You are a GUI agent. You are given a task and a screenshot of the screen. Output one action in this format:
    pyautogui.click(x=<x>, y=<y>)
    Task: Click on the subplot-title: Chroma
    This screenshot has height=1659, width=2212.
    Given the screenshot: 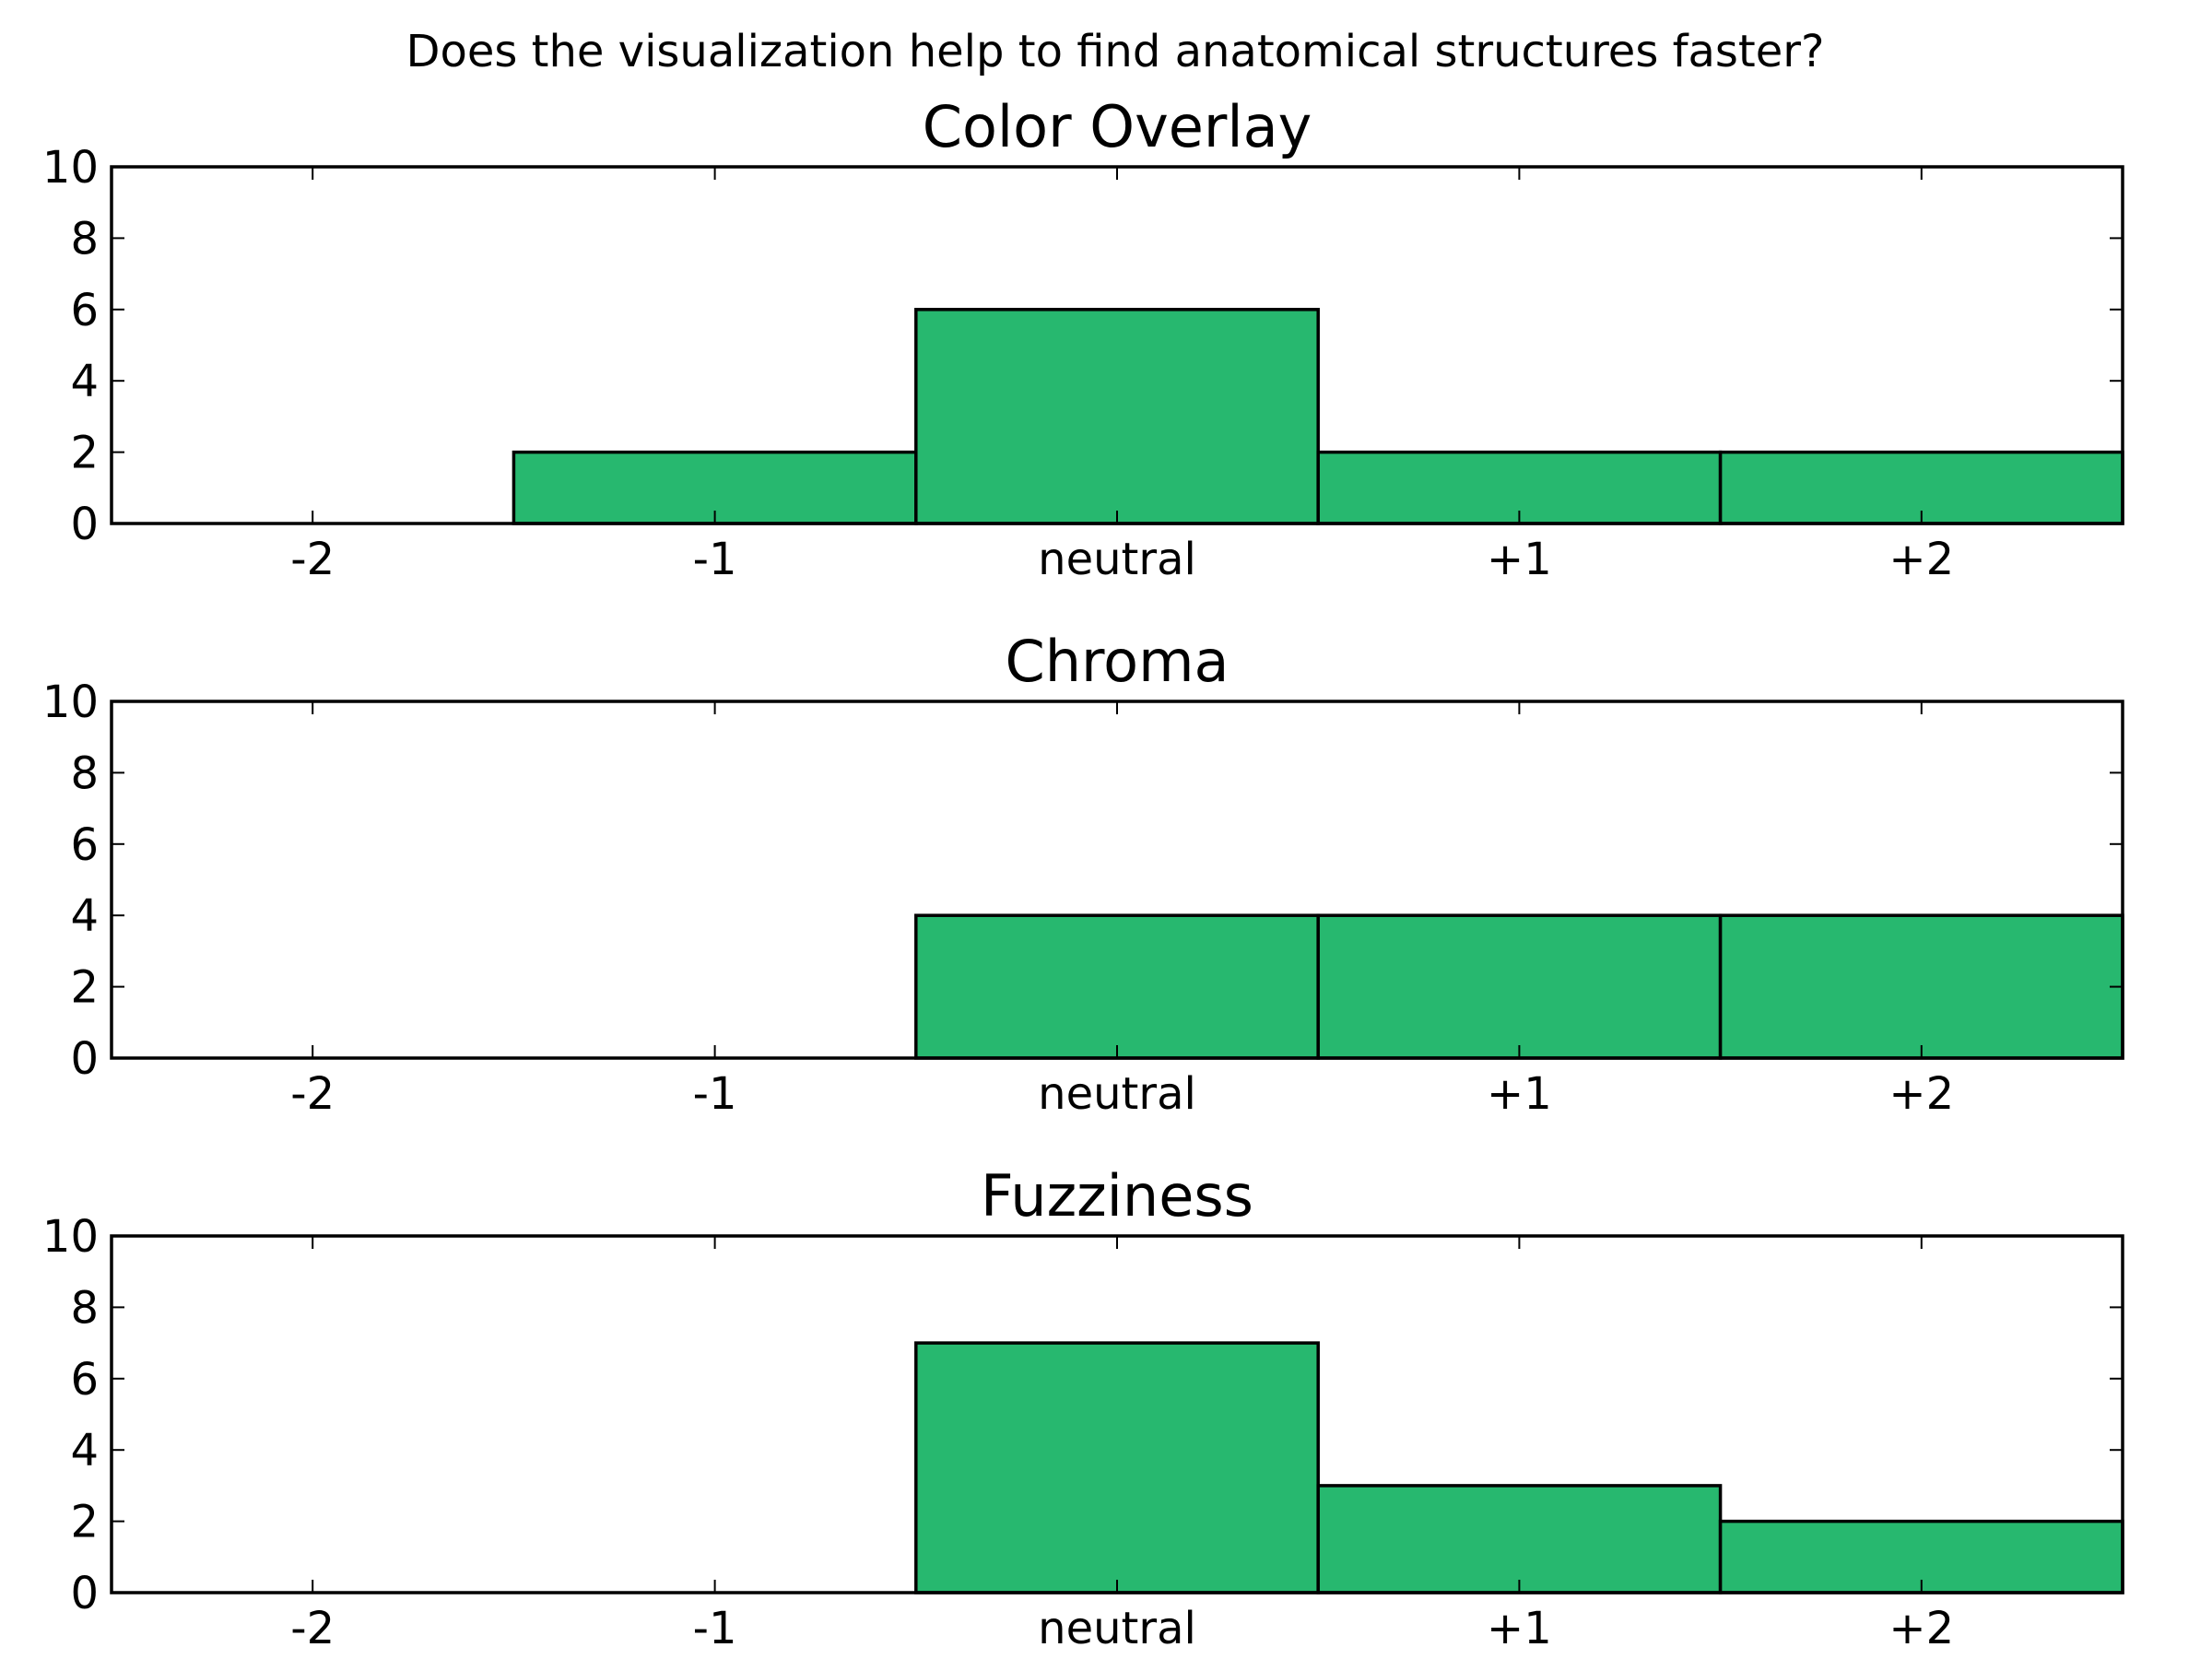 What is the action you would take?
    pyautogui.click(x=1117, y=661)
    